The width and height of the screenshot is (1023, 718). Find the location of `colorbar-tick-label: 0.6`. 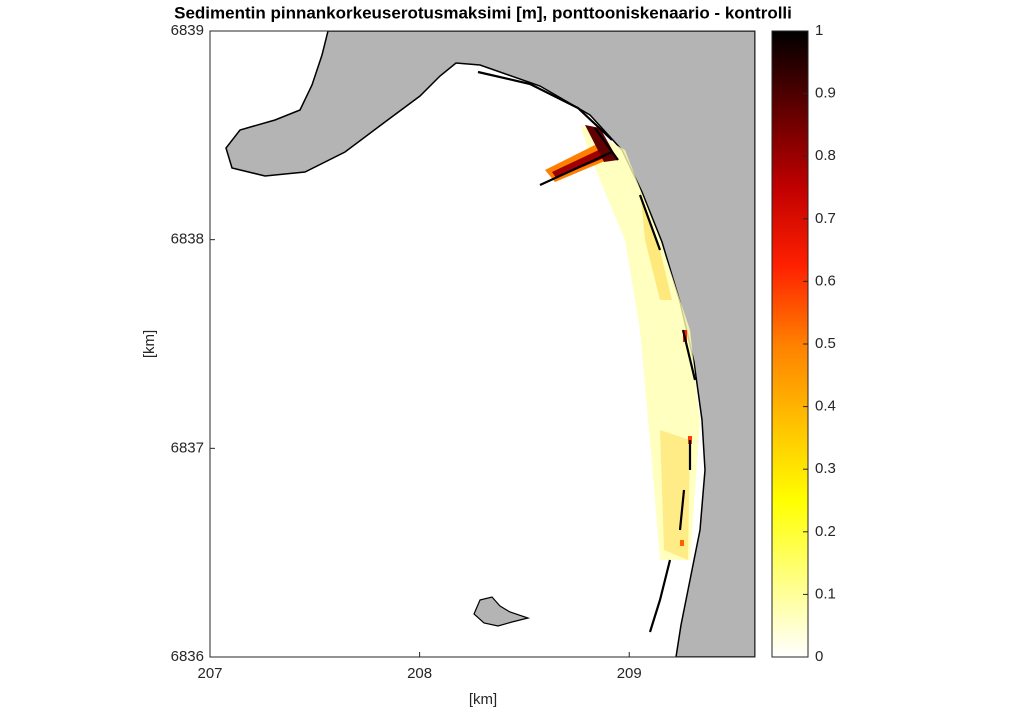

colorbar-tick-label: 0.6 is located at coordinates (825, 280).